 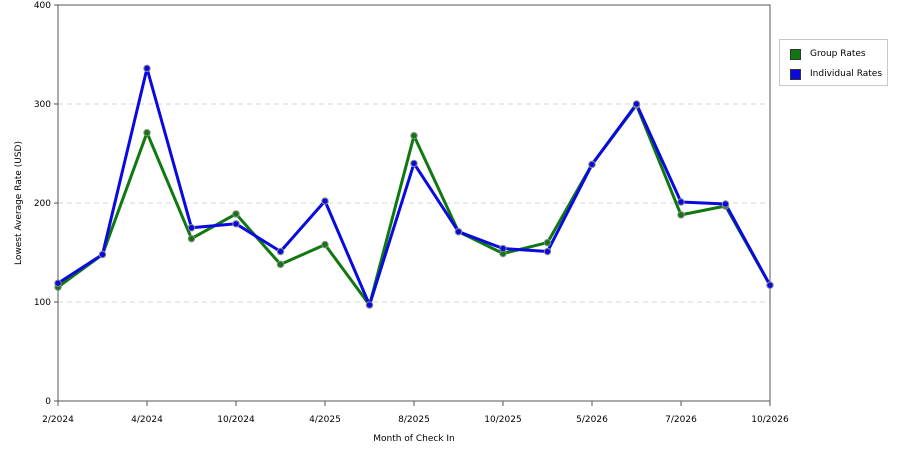 What do you see at coordinates (770, 420) in the screenshot?
I see `x-tick-label: 10/2026` at bounding box center [770, 420].